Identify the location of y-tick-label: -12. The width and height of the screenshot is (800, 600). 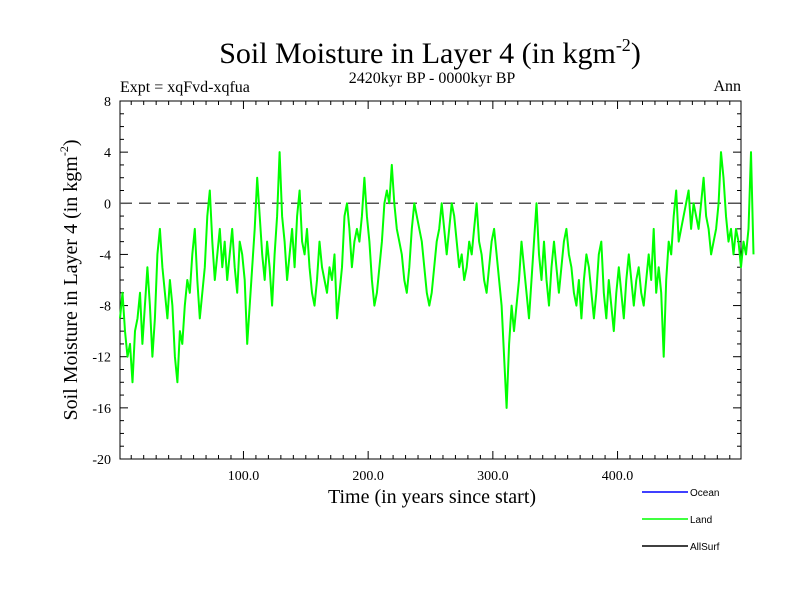
(101, 358).